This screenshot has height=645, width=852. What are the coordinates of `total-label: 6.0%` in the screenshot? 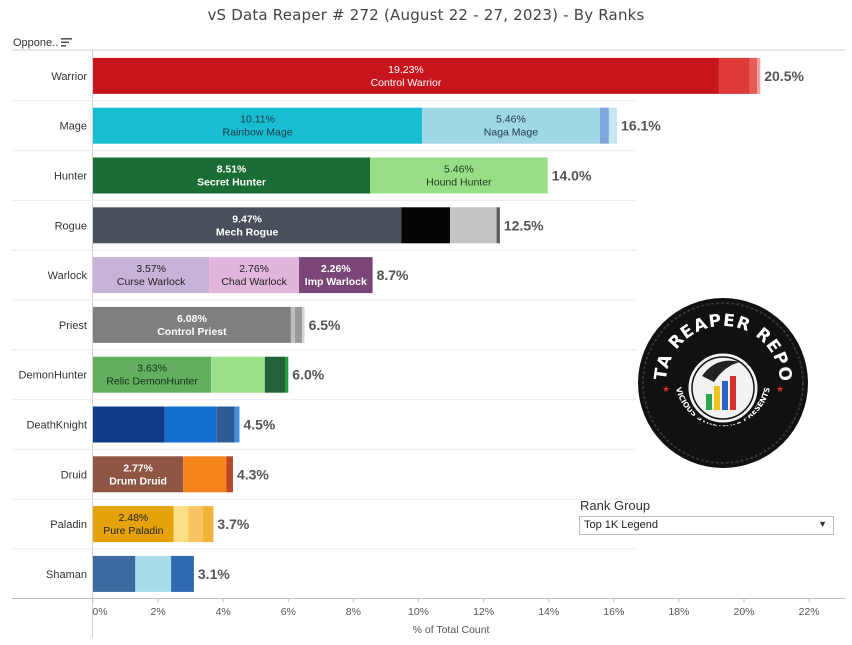 It's located at (308, 375).